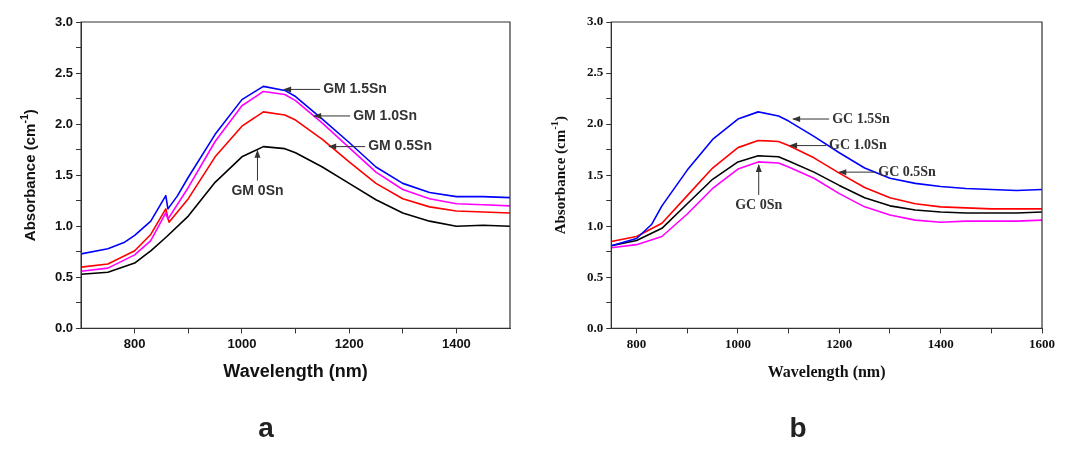 The image size is (1065, 450). Describe the element at coordinates (858, 145) in the screenshot. I see `annotation: GC 1.0Sn` at that location.